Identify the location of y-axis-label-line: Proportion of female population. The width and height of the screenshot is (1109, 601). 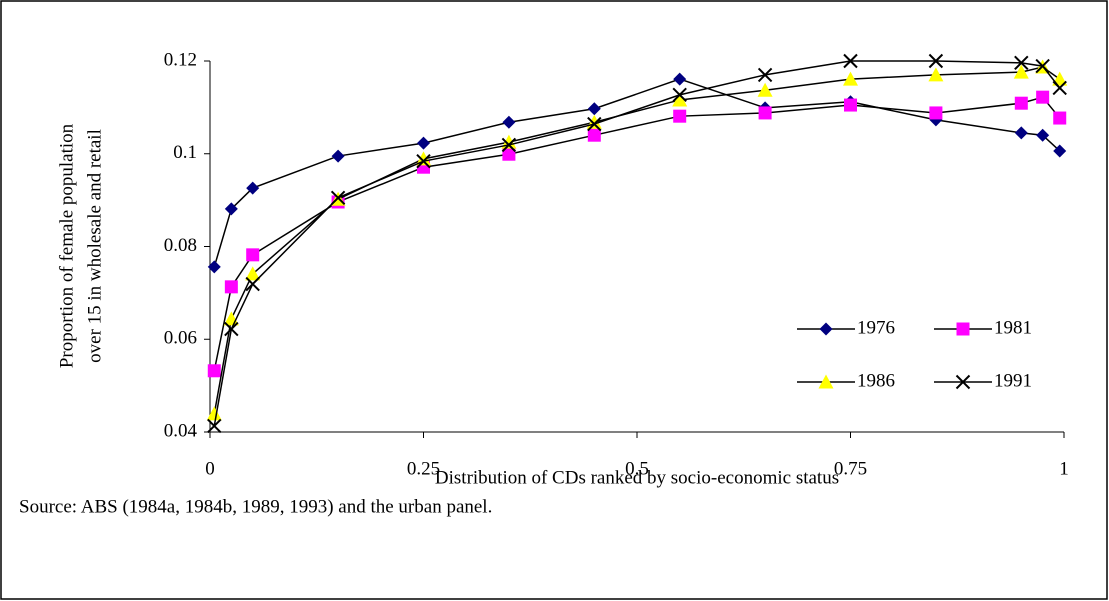
(66, 245).